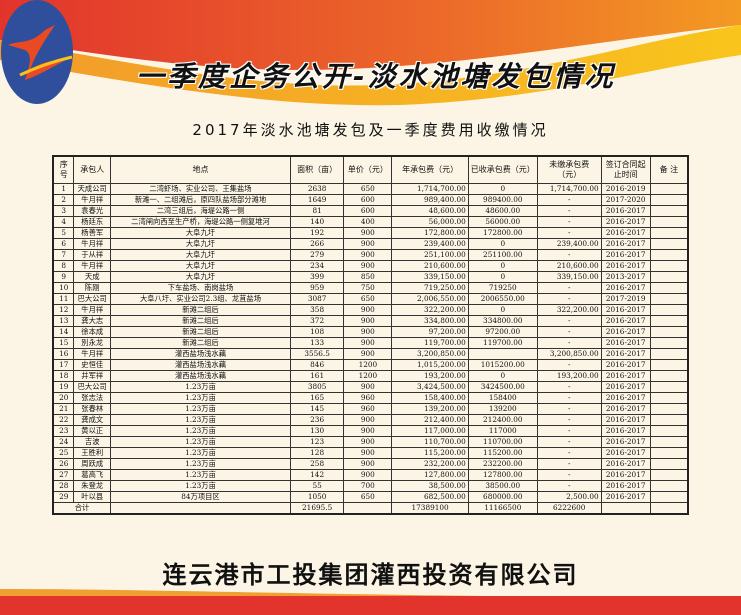 The image size is (741, 615). Describe the element at coordinates (569, 265) in the screenshot. I see `cell-unpaid-fee: 210,600.00` at that location.